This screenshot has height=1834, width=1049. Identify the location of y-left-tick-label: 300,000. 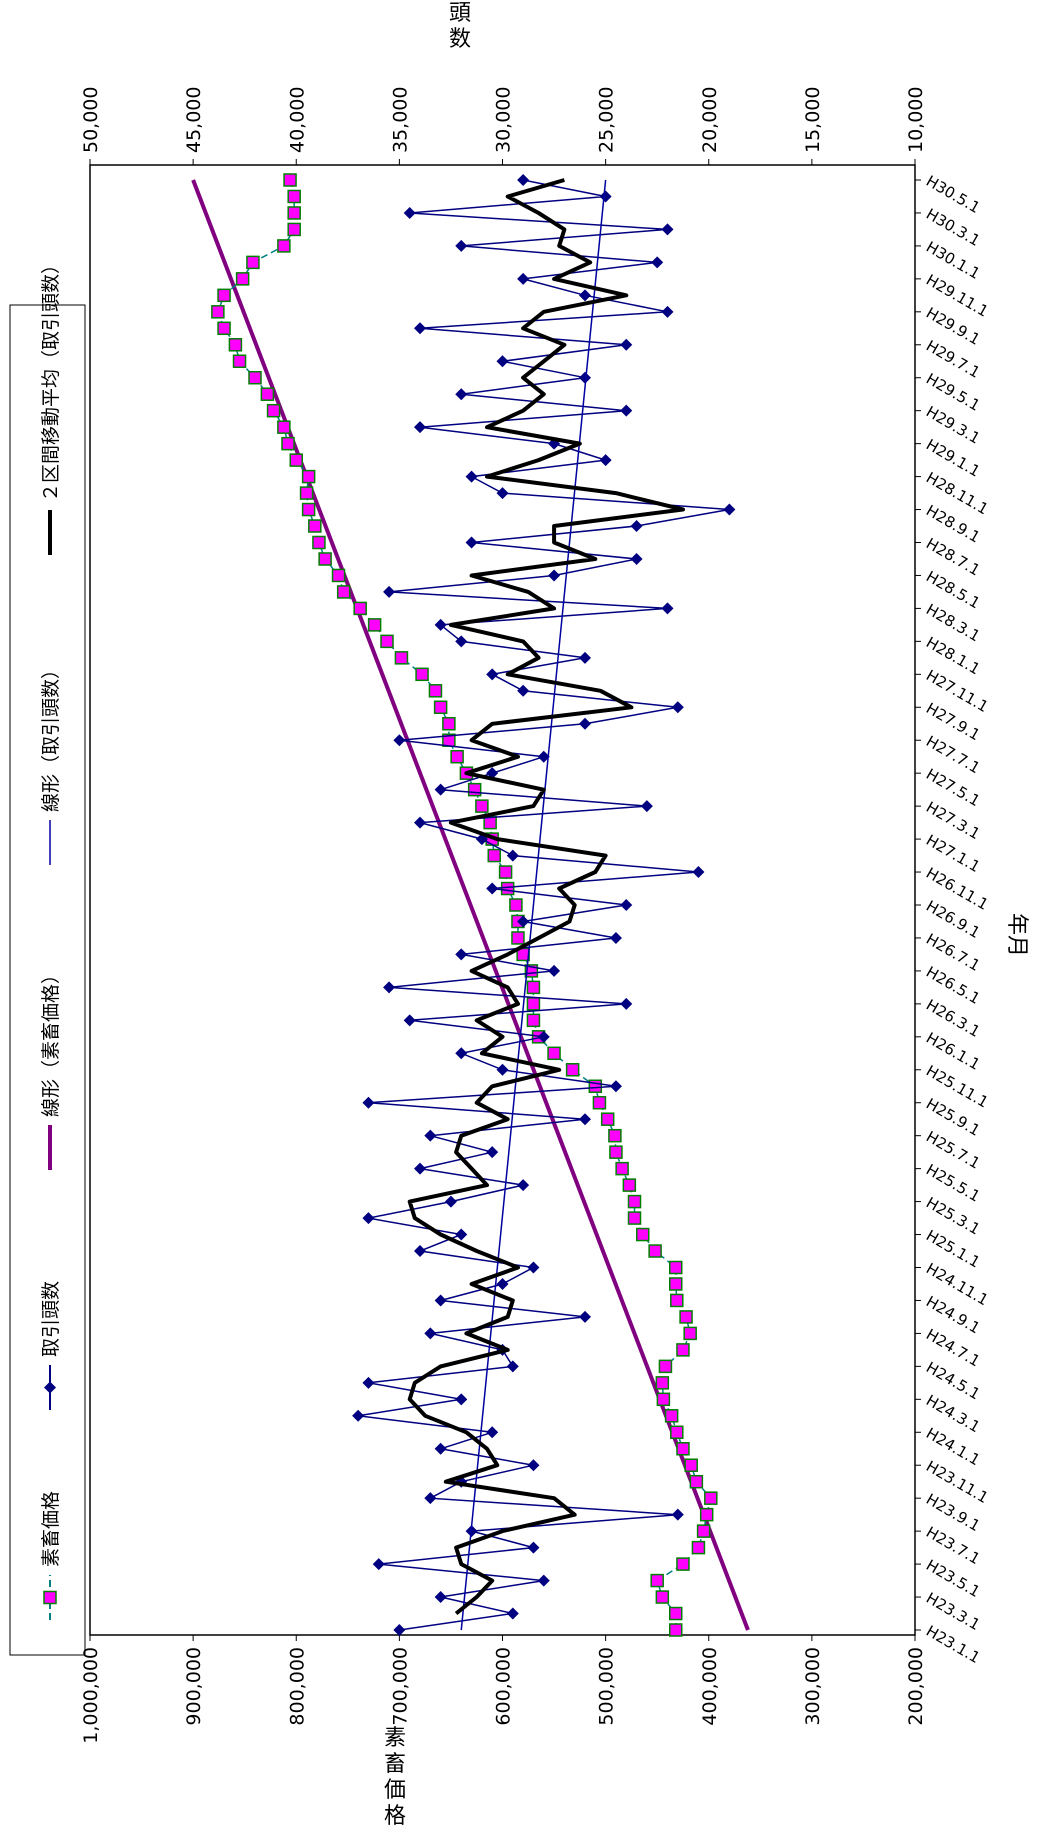
(813, 1686).